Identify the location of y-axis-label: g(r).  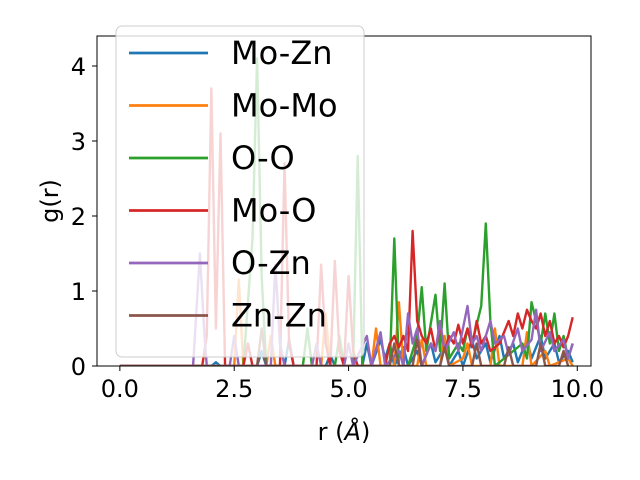
(50, 201).